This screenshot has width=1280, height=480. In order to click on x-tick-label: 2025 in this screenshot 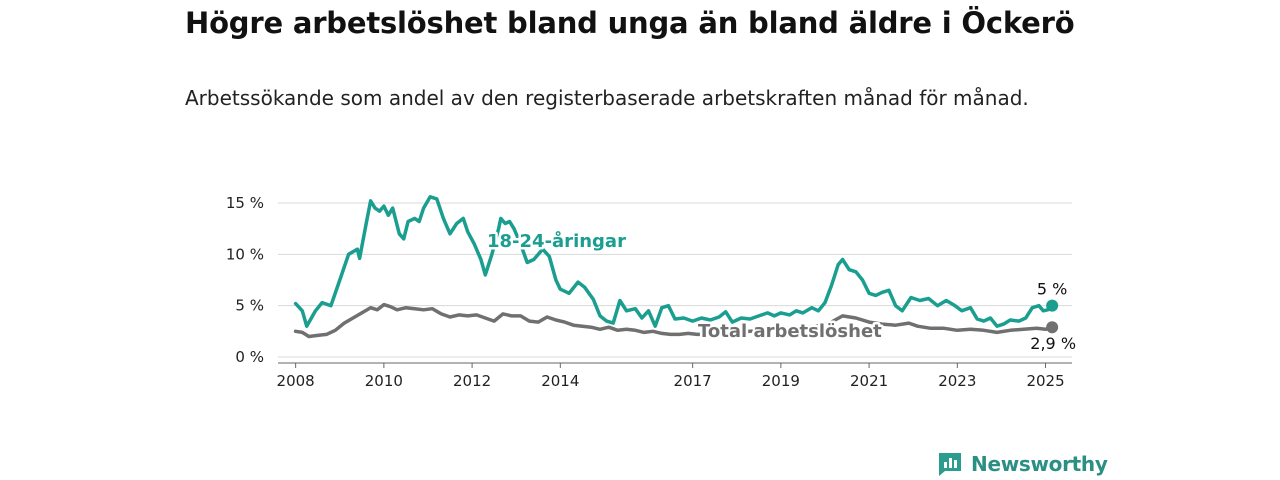, I will do `click(1045, 381)`.